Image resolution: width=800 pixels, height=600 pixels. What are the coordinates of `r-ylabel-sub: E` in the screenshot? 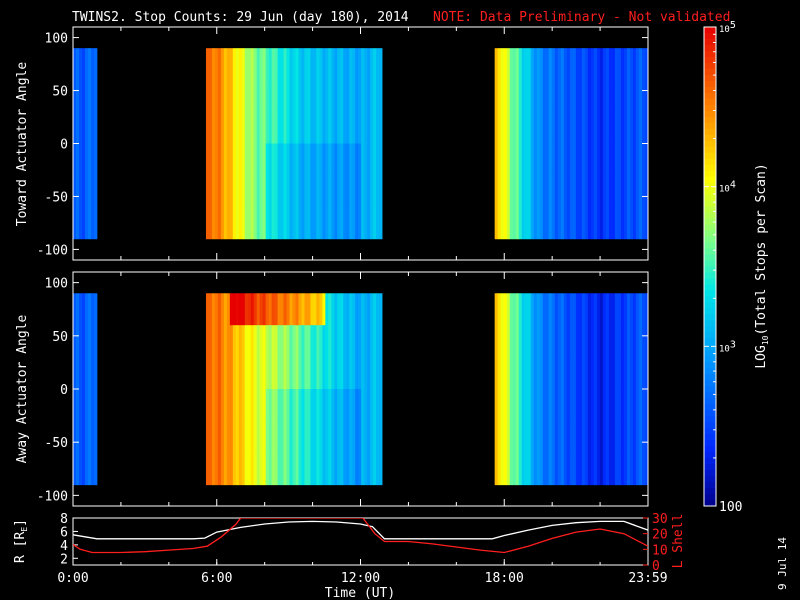 It's located at (24, 529).